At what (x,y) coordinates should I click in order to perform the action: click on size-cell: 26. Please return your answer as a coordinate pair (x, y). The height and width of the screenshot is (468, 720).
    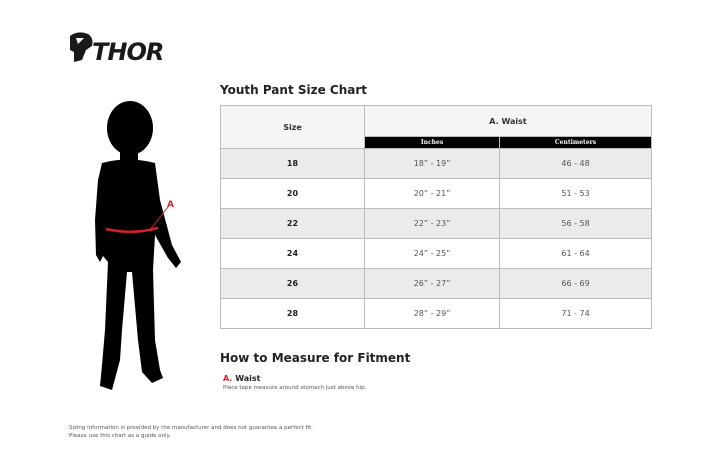
    Looking at the image, I should click on (292, 283).